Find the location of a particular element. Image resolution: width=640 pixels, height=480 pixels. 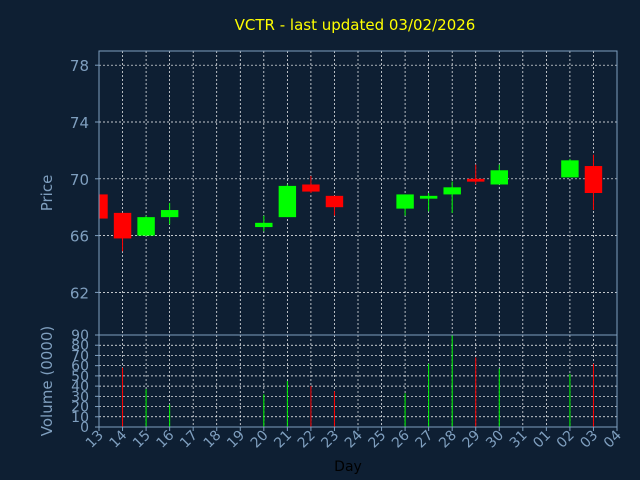

volume-bars is located at coordinates (358, 381).